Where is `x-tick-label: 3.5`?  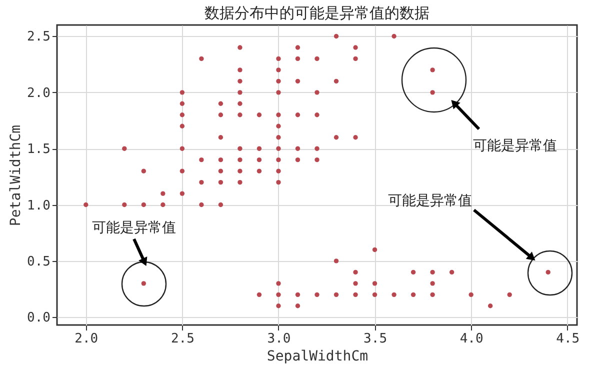 x-tick-label: 3.5 is located at coordinates (376, 339).